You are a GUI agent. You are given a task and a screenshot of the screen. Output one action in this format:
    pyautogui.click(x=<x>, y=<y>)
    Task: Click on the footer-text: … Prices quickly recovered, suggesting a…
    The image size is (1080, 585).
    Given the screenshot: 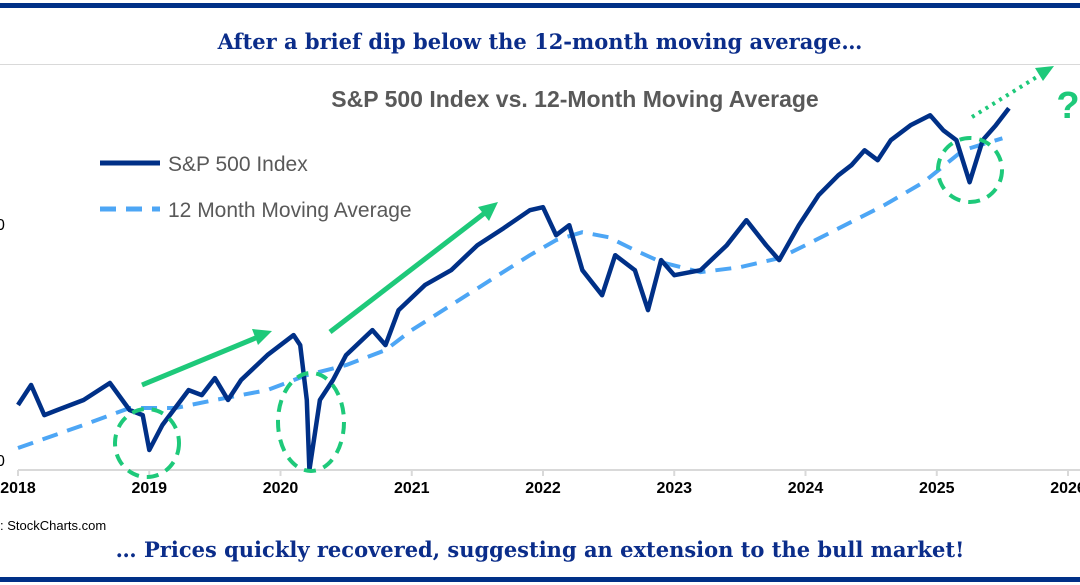 What is the action you would take?
    pyautogui.click(x=540, y=549)
    